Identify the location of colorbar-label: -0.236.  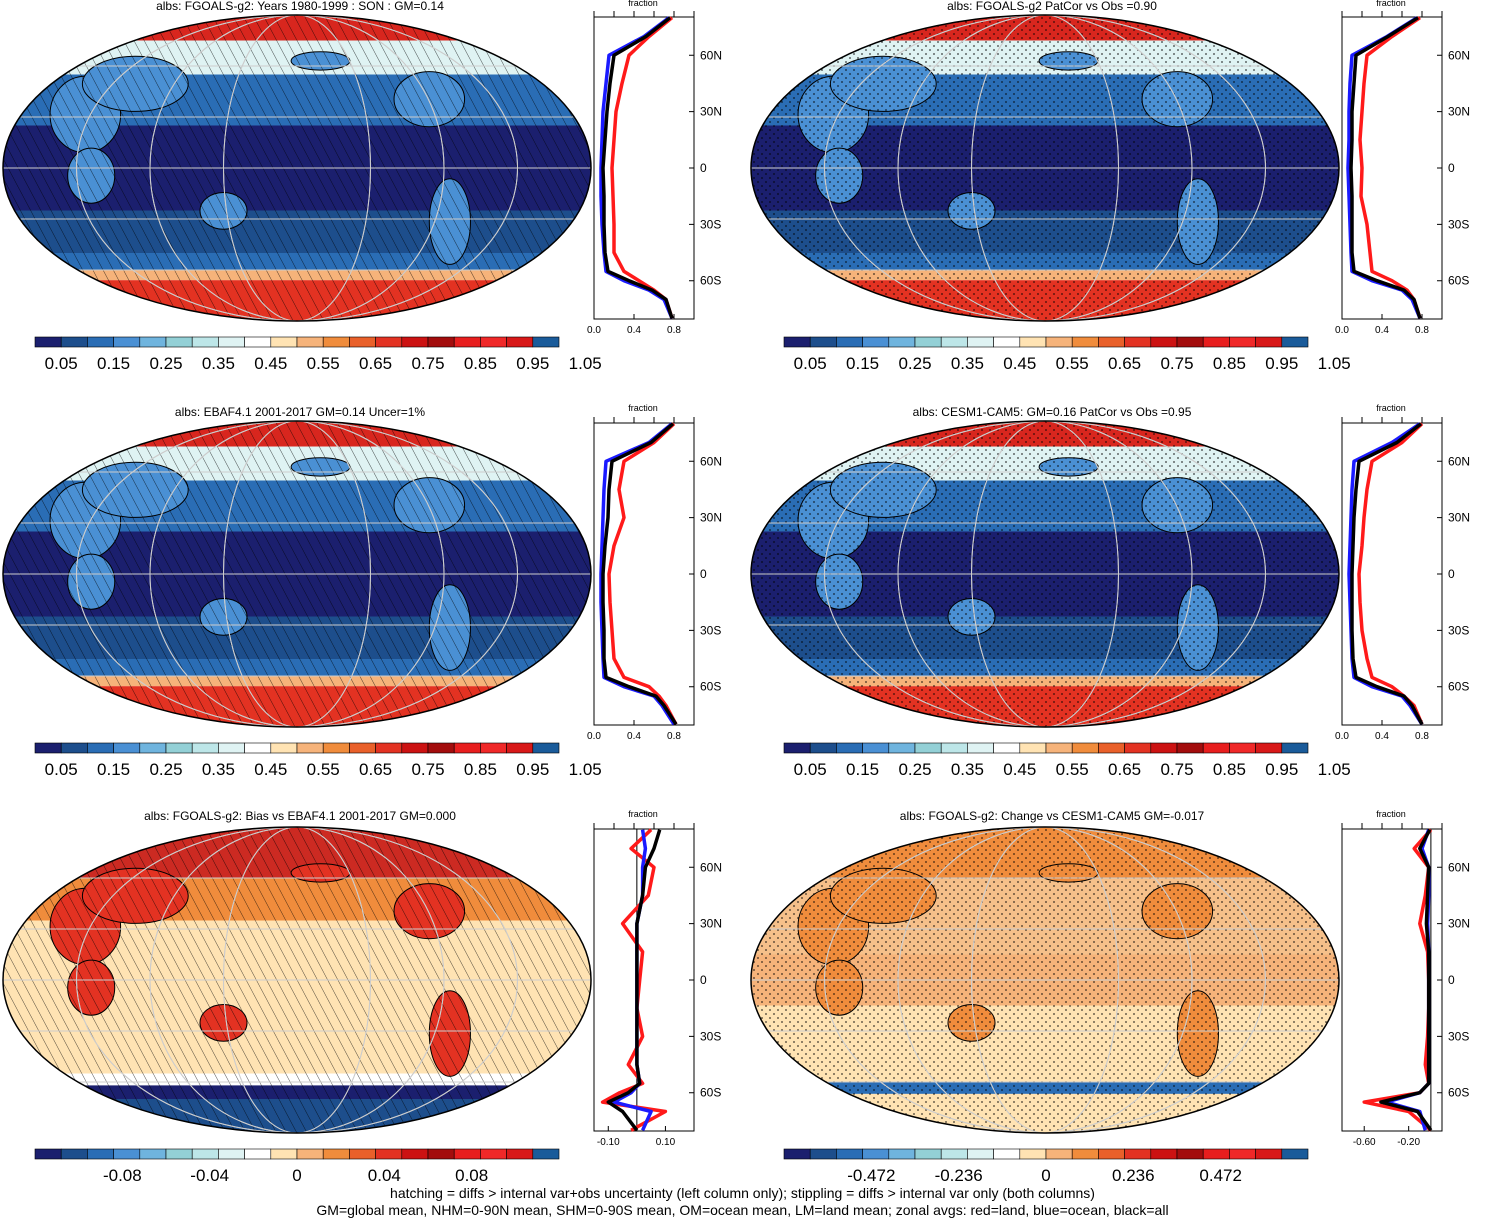
(959, 1175).